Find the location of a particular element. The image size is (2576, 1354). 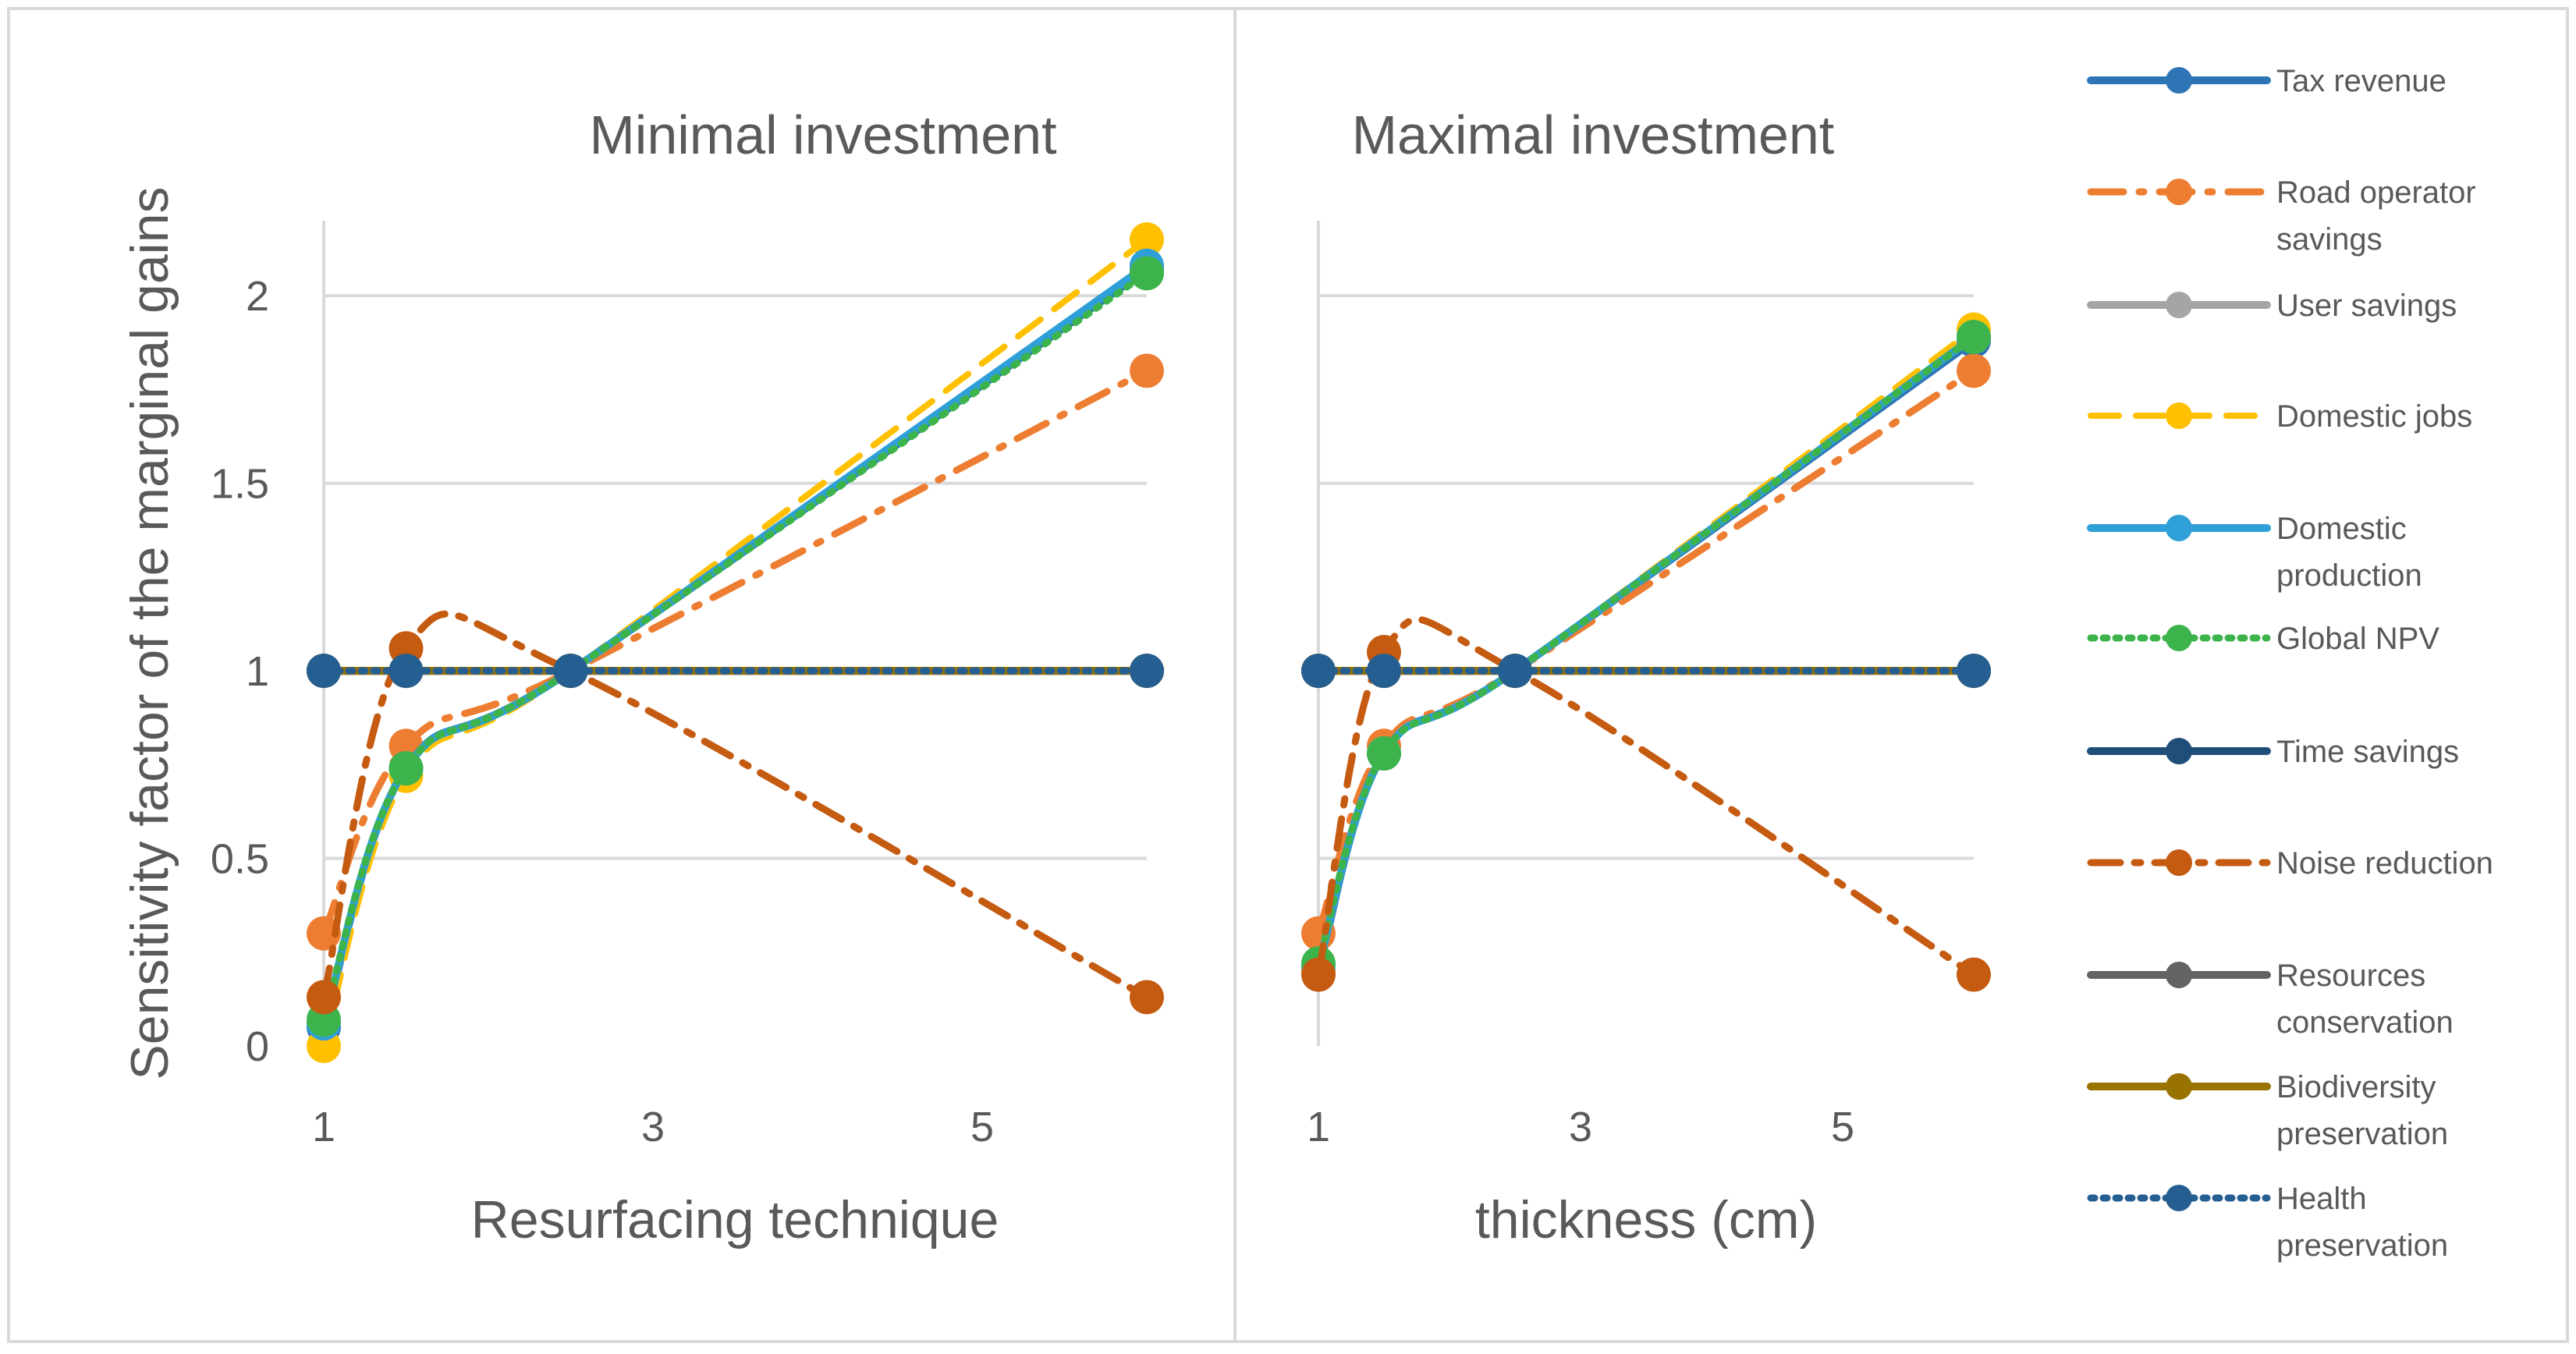

legend-label-biodiversity-preservation: Biodiversity preservation is located at coordinates (2362, 1110).